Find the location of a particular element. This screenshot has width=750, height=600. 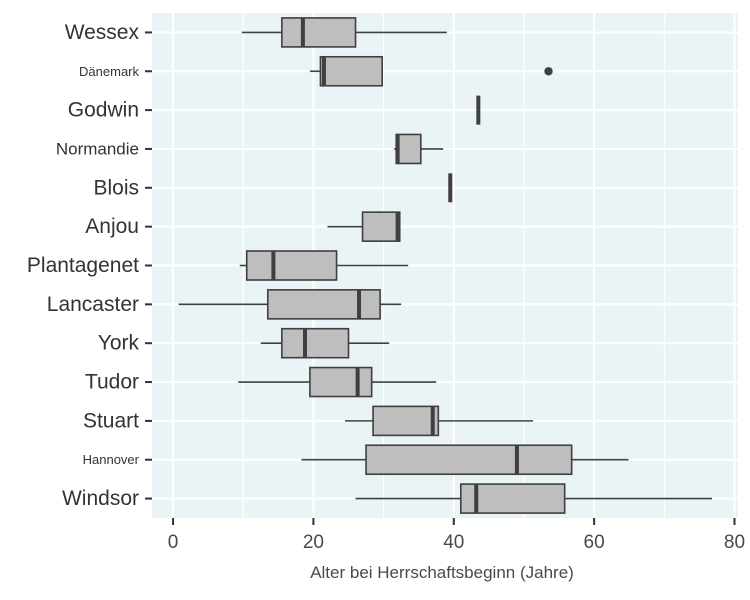

box-stuart is located at coordinates (439, 421).